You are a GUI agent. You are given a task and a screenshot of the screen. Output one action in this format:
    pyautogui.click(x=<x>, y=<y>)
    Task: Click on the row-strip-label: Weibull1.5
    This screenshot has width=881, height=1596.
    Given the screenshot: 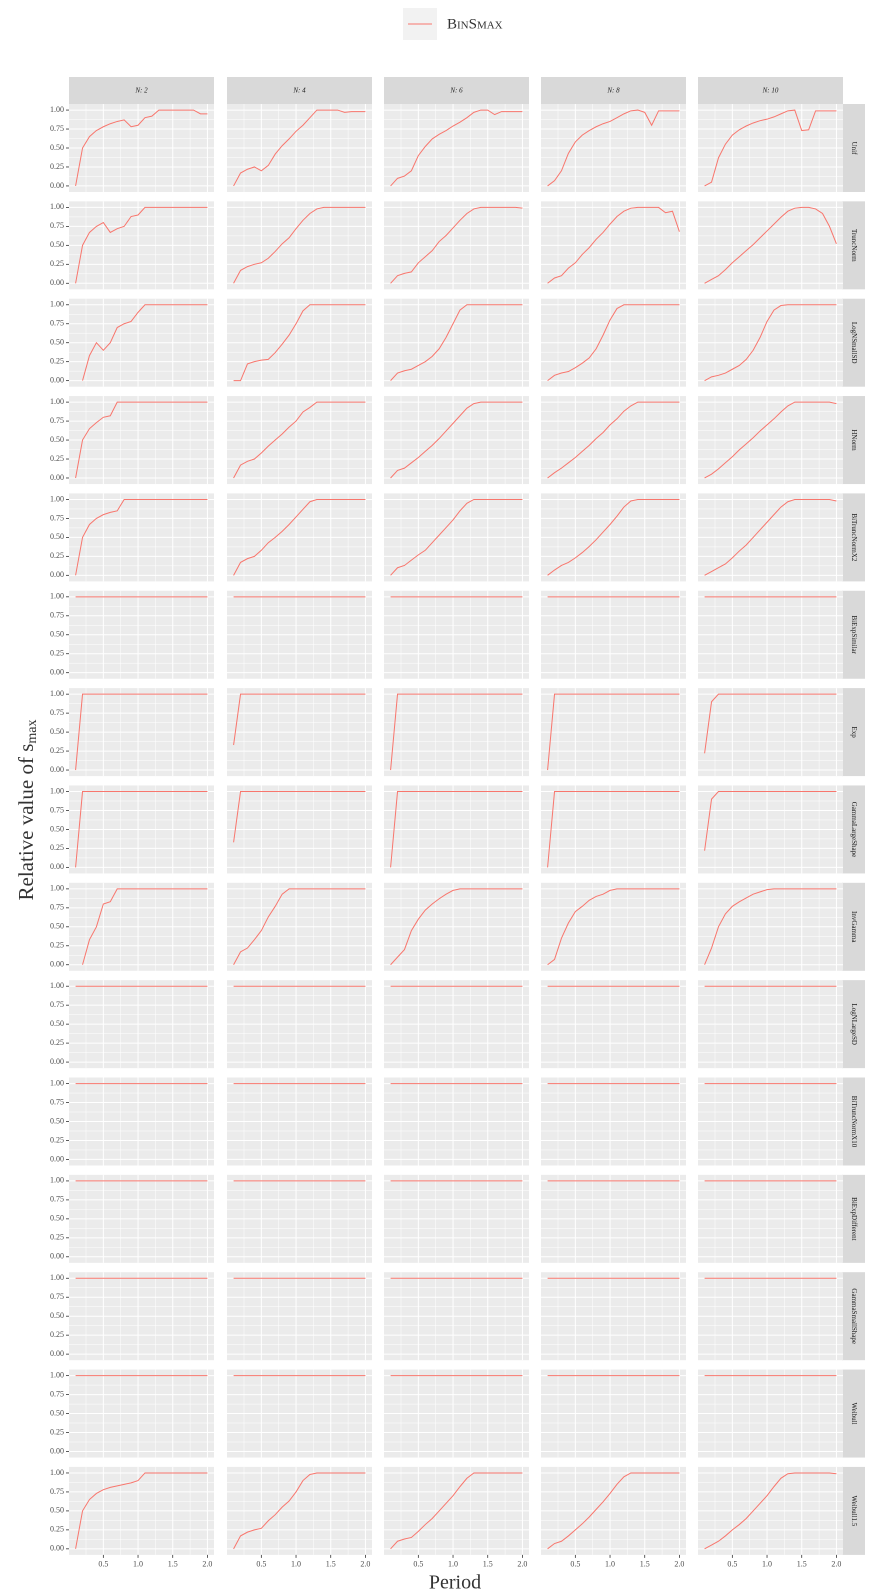 What is the action you would take?
    pyautogui.click(x=854, y=1511)
    